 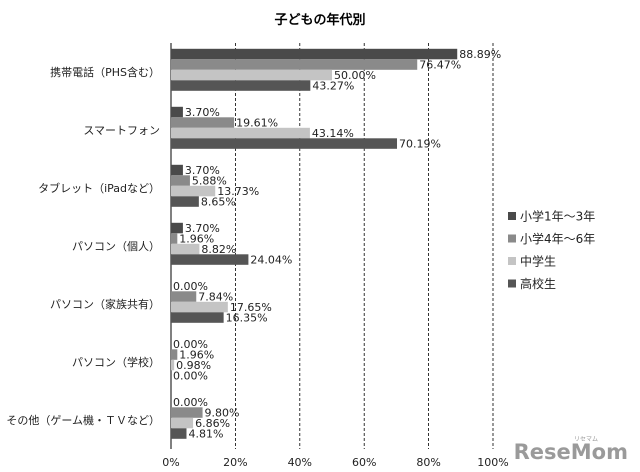 What do you see at coordinates (105, 72) in the screenshot?
I see `category-label: 携帯電話（PHS含む）` at bounding box center [105, 72].